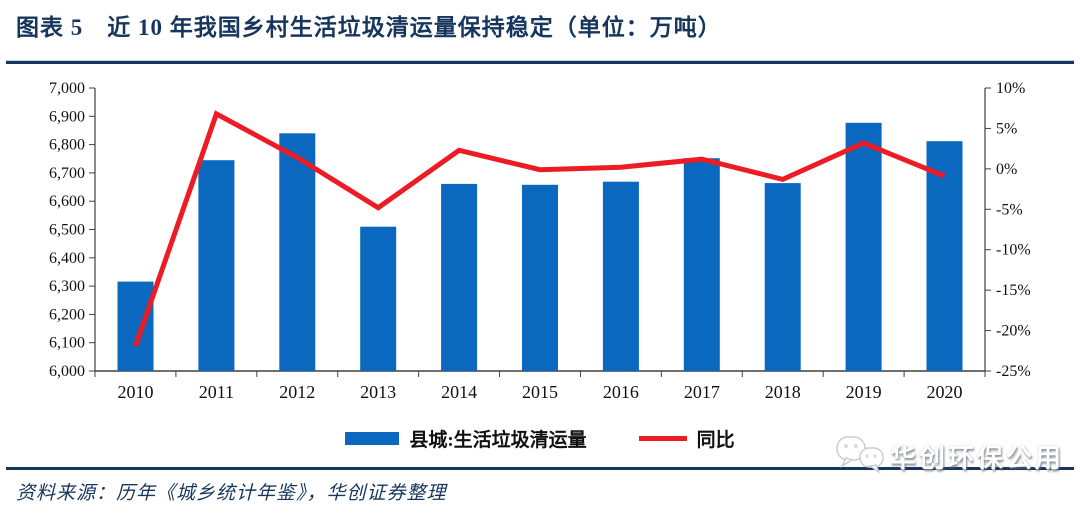  Describe the element at coordinates (459, 392) in the screenshot. I see `year-label: 2014` at that location.